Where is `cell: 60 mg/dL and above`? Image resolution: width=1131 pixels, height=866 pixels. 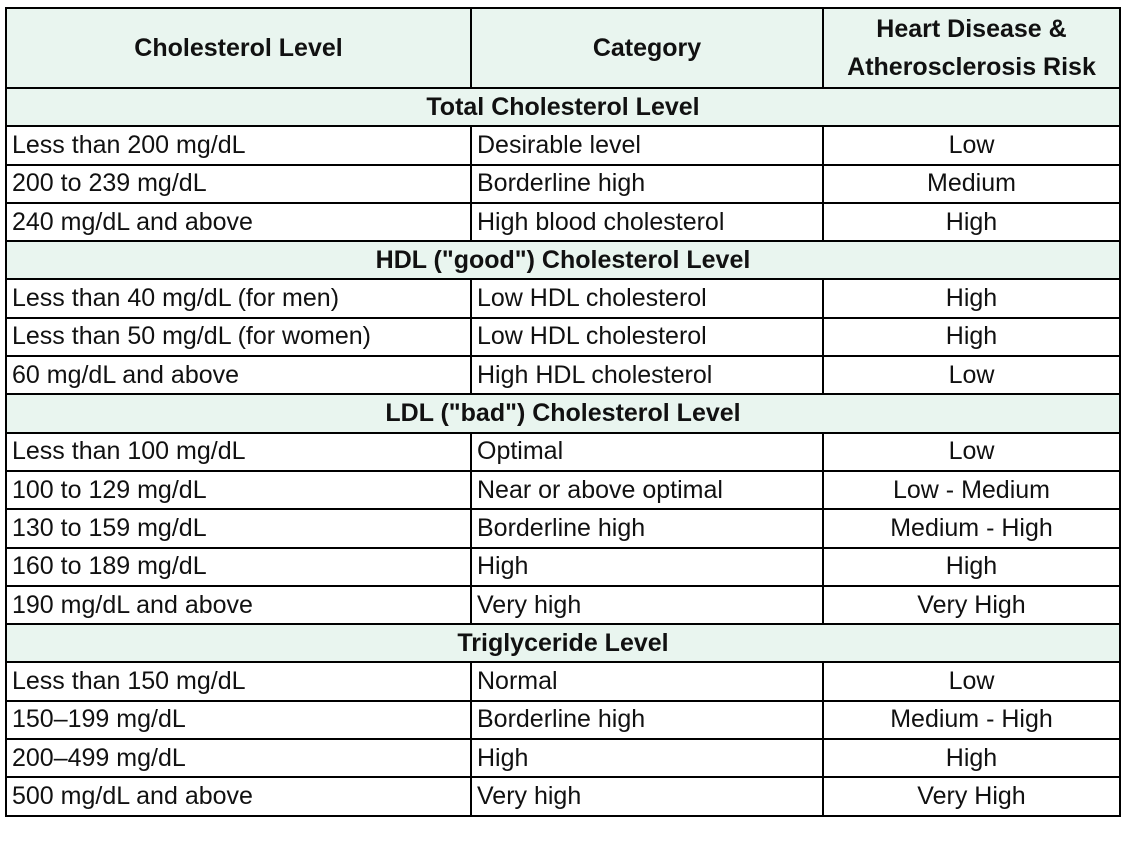 cell: 60 mg/dL and above is located at coordinates (238, 375).